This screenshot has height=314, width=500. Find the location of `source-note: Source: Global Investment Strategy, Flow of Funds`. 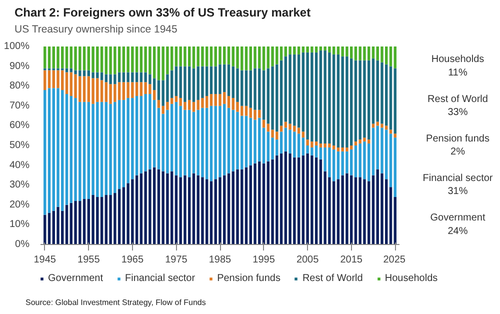

source-note: Source: Global Investment Strategy, Flow of Funds is located at coordinates (116, 302).